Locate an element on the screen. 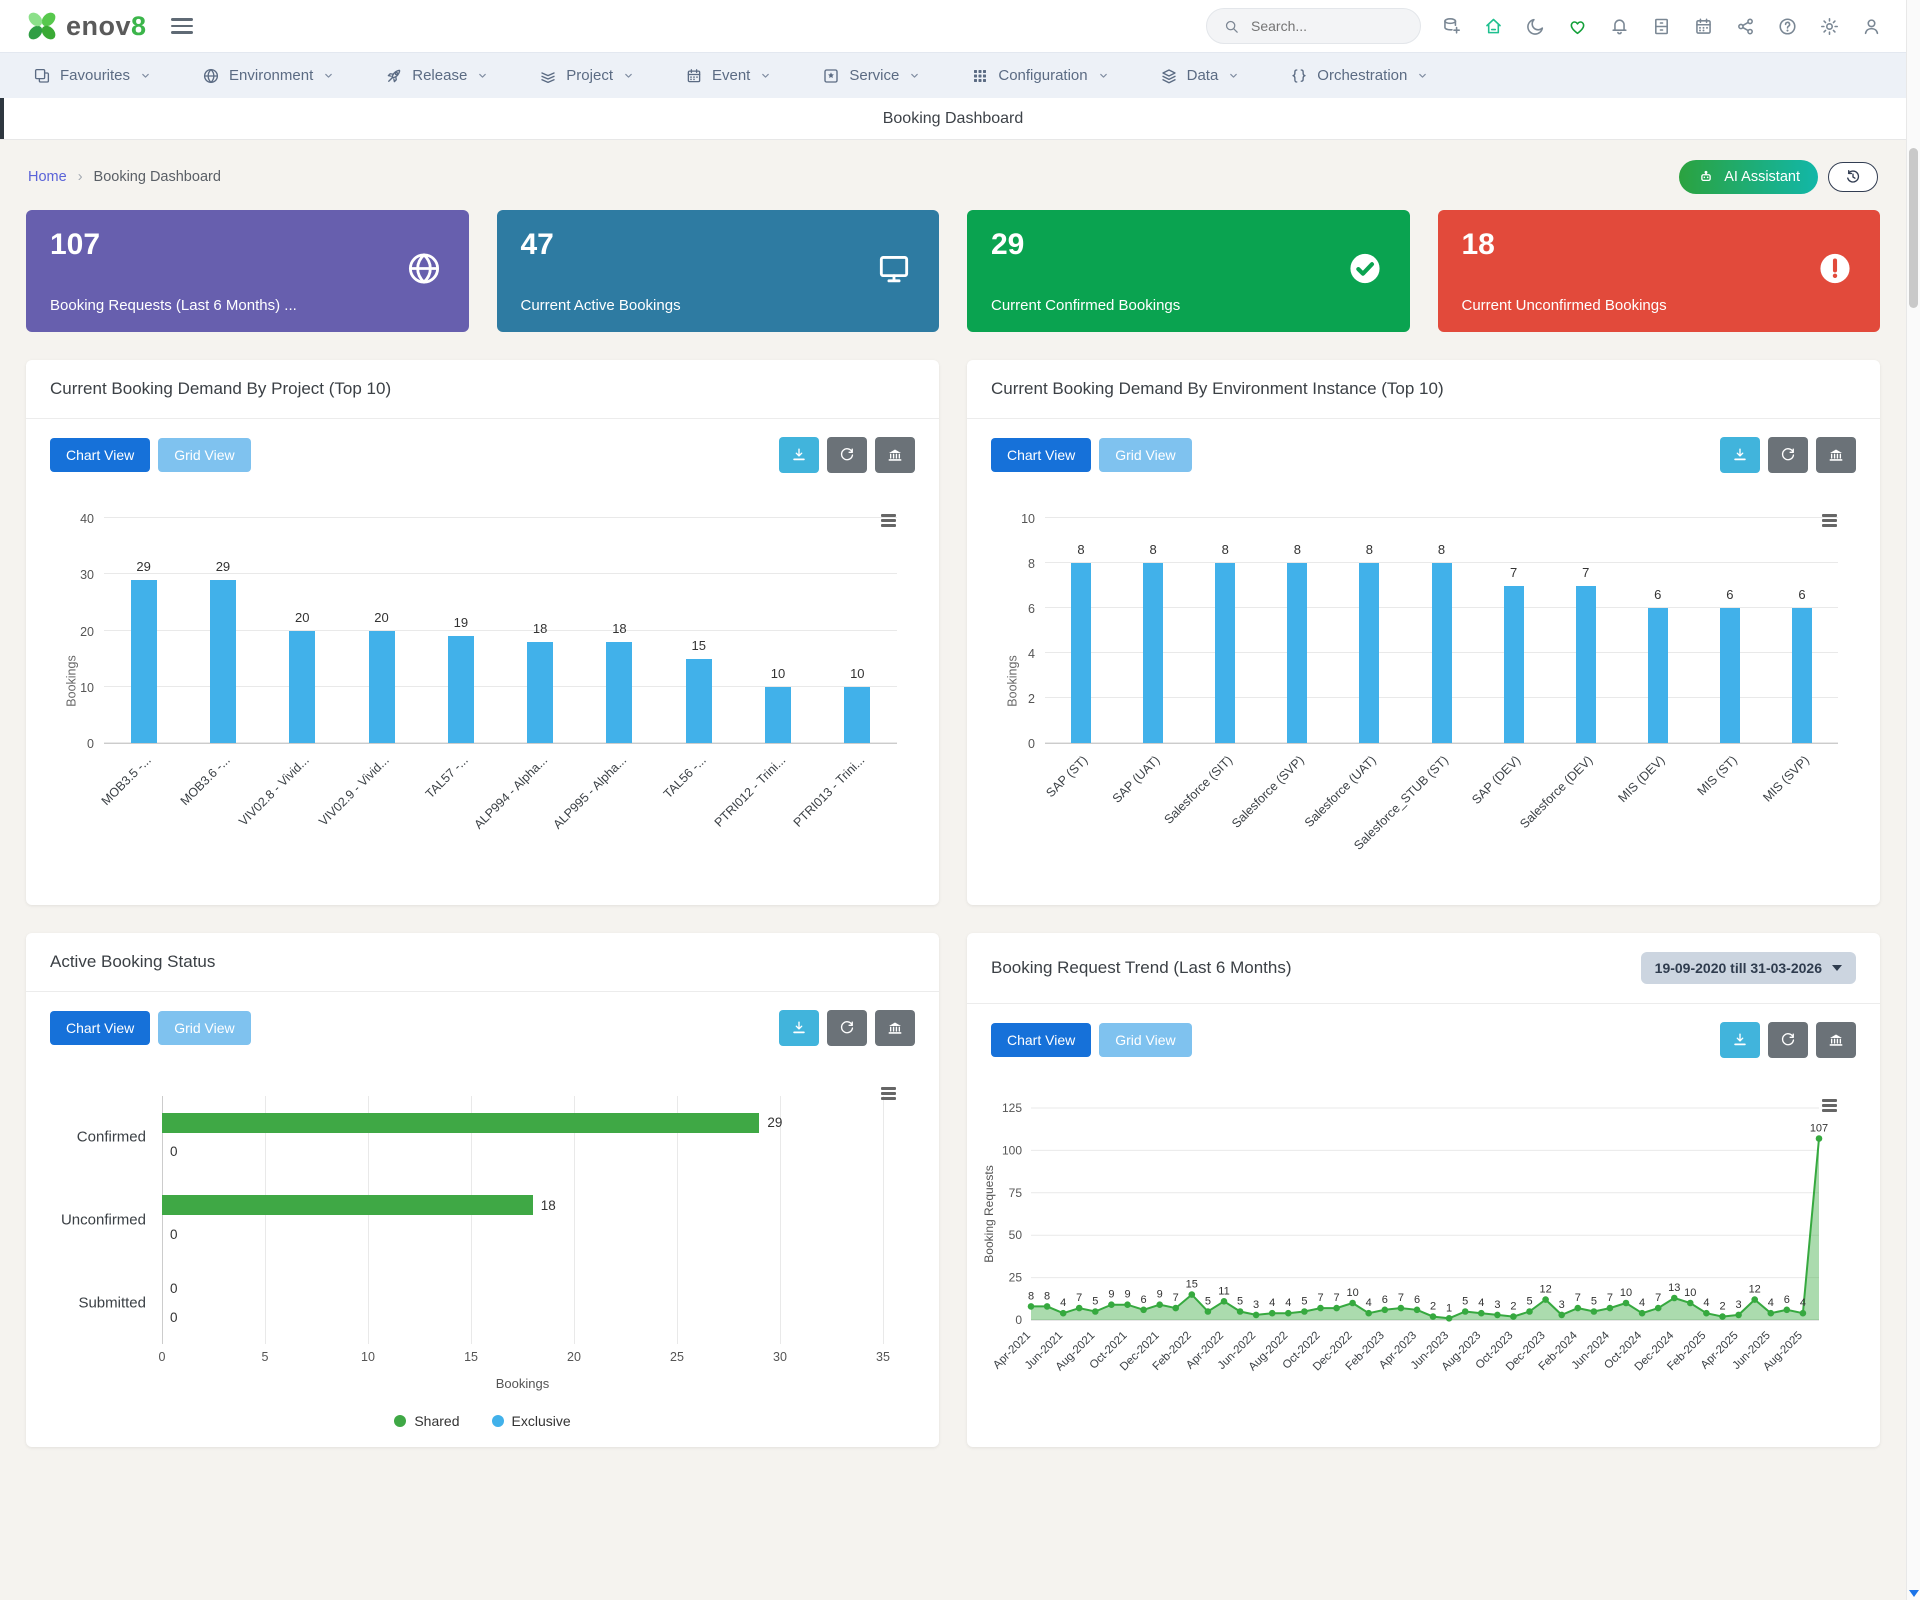 The height and width of the screenshot is (1600, 1920). download-icon is located at coordinates (1740, 455).